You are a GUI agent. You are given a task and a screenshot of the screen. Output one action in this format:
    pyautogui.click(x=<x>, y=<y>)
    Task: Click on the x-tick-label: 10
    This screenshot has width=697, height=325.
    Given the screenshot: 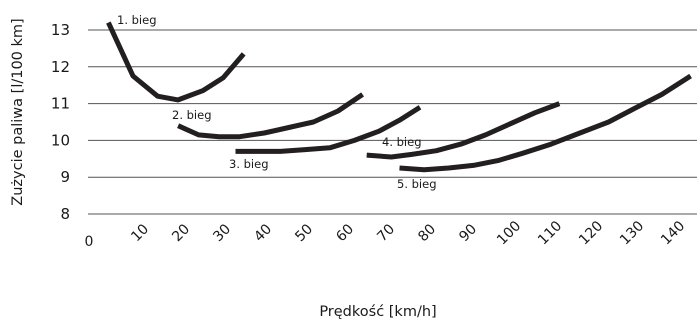 What is the action you would take?
    pyautogui.click(x=140, y=233)
    